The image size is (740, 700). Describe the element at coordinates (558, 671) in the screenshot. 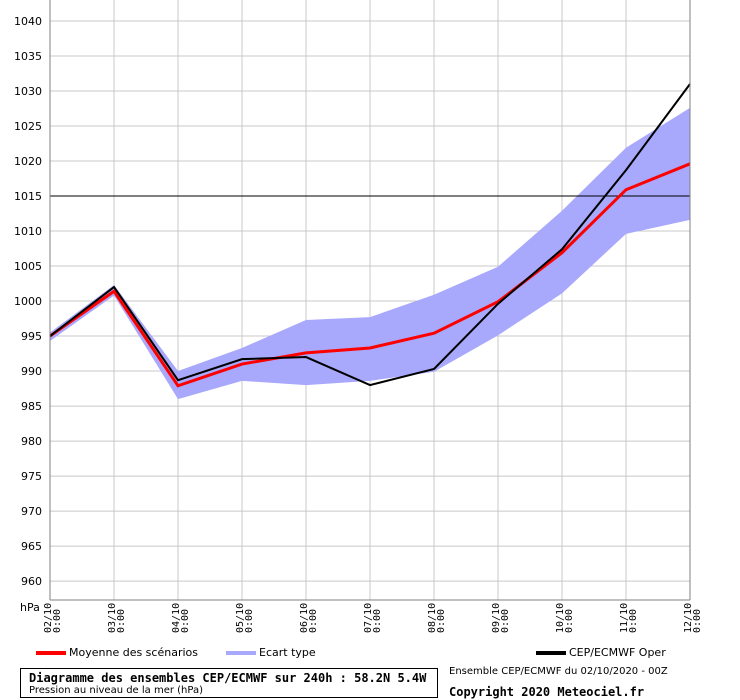

I see `run-info: Ensemble CEP/ECMWF du 02/10/2020 - 00Z` at that location.